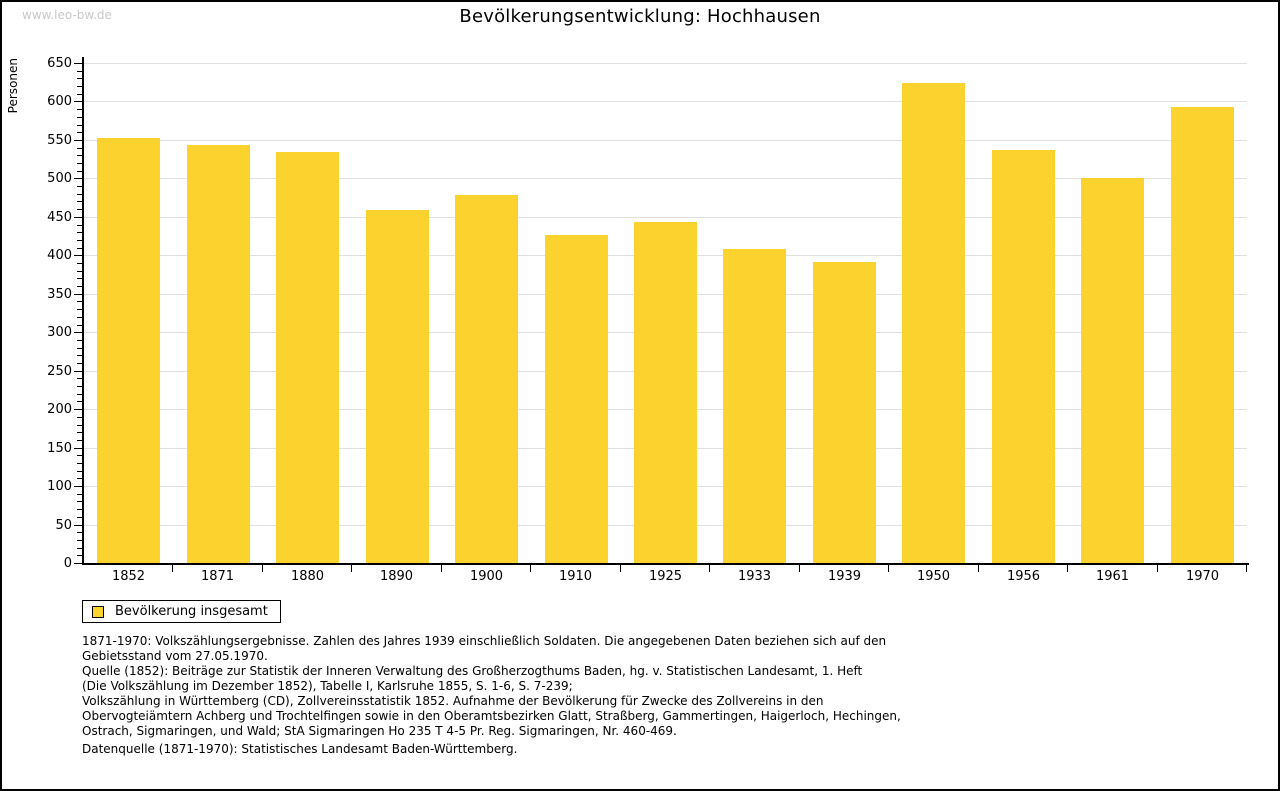  I want to click on y-tick-label: 150, so click(59, 448).